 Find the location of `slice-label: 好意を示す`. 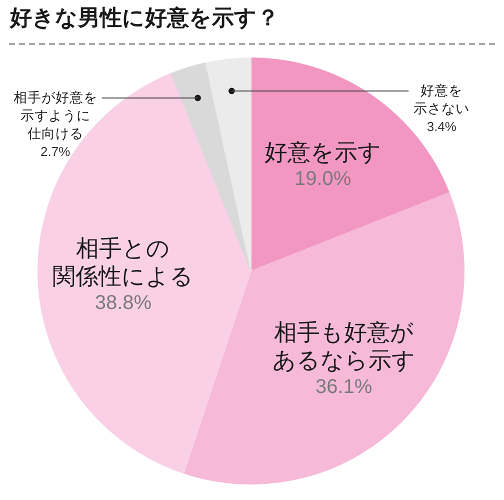

slice-label: 好意を示す is located at coordinates (323, 153).